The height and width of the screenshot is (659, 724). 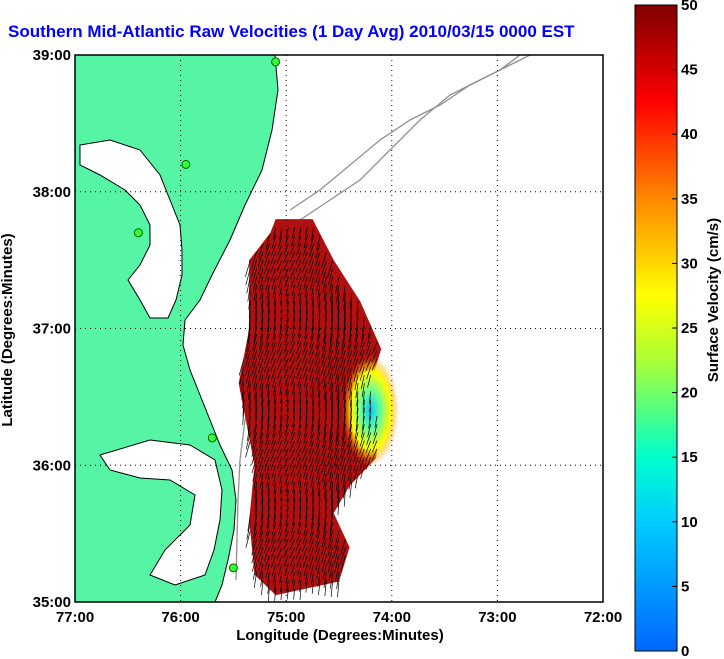 What do you see at coordinates (689, 70) in the screenshot?
I see `colorbar-tick-label: 45` at bounding box center [689, 70].